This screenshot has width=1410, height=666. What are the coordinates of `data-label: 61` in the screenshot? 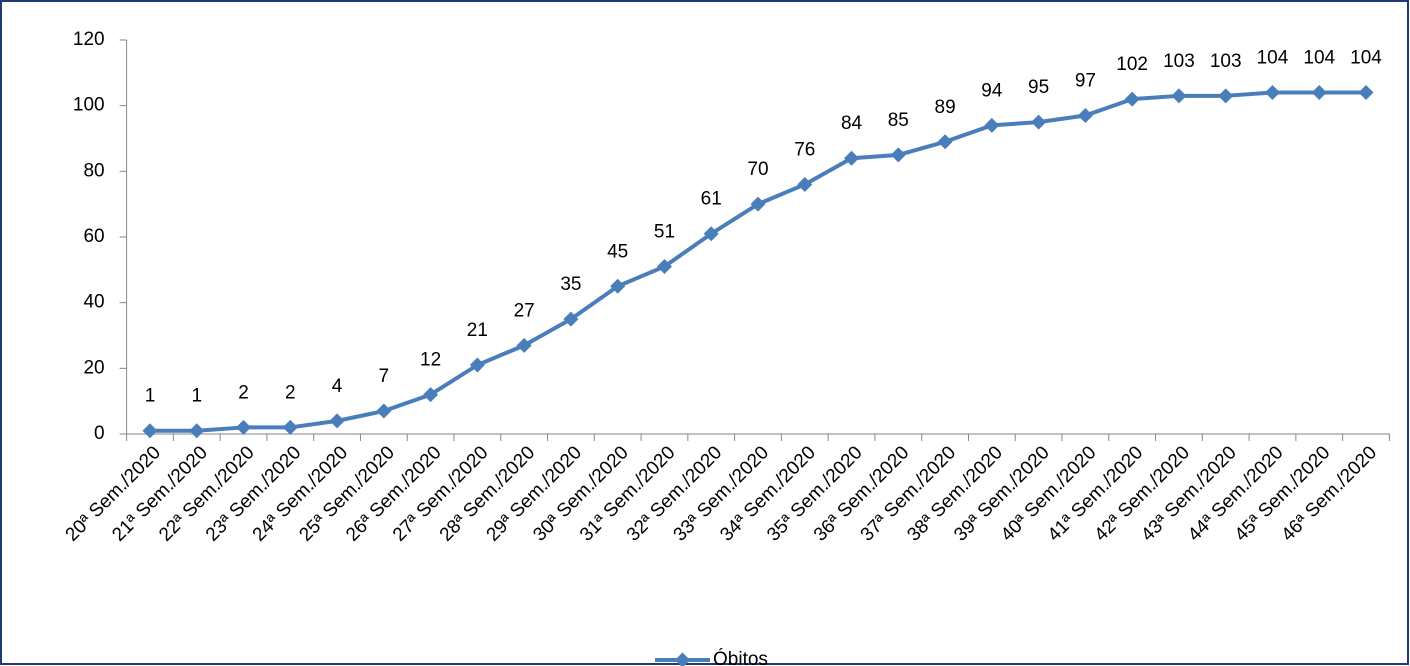 It's located at (711, 199).